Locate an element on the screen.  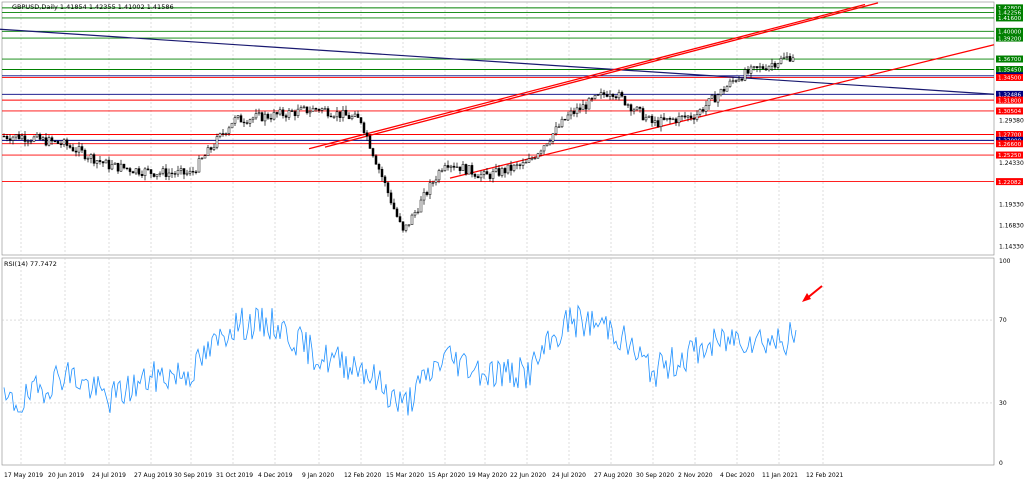
level-tag-label: 1.35450 is located at coordinates (1010, 71).